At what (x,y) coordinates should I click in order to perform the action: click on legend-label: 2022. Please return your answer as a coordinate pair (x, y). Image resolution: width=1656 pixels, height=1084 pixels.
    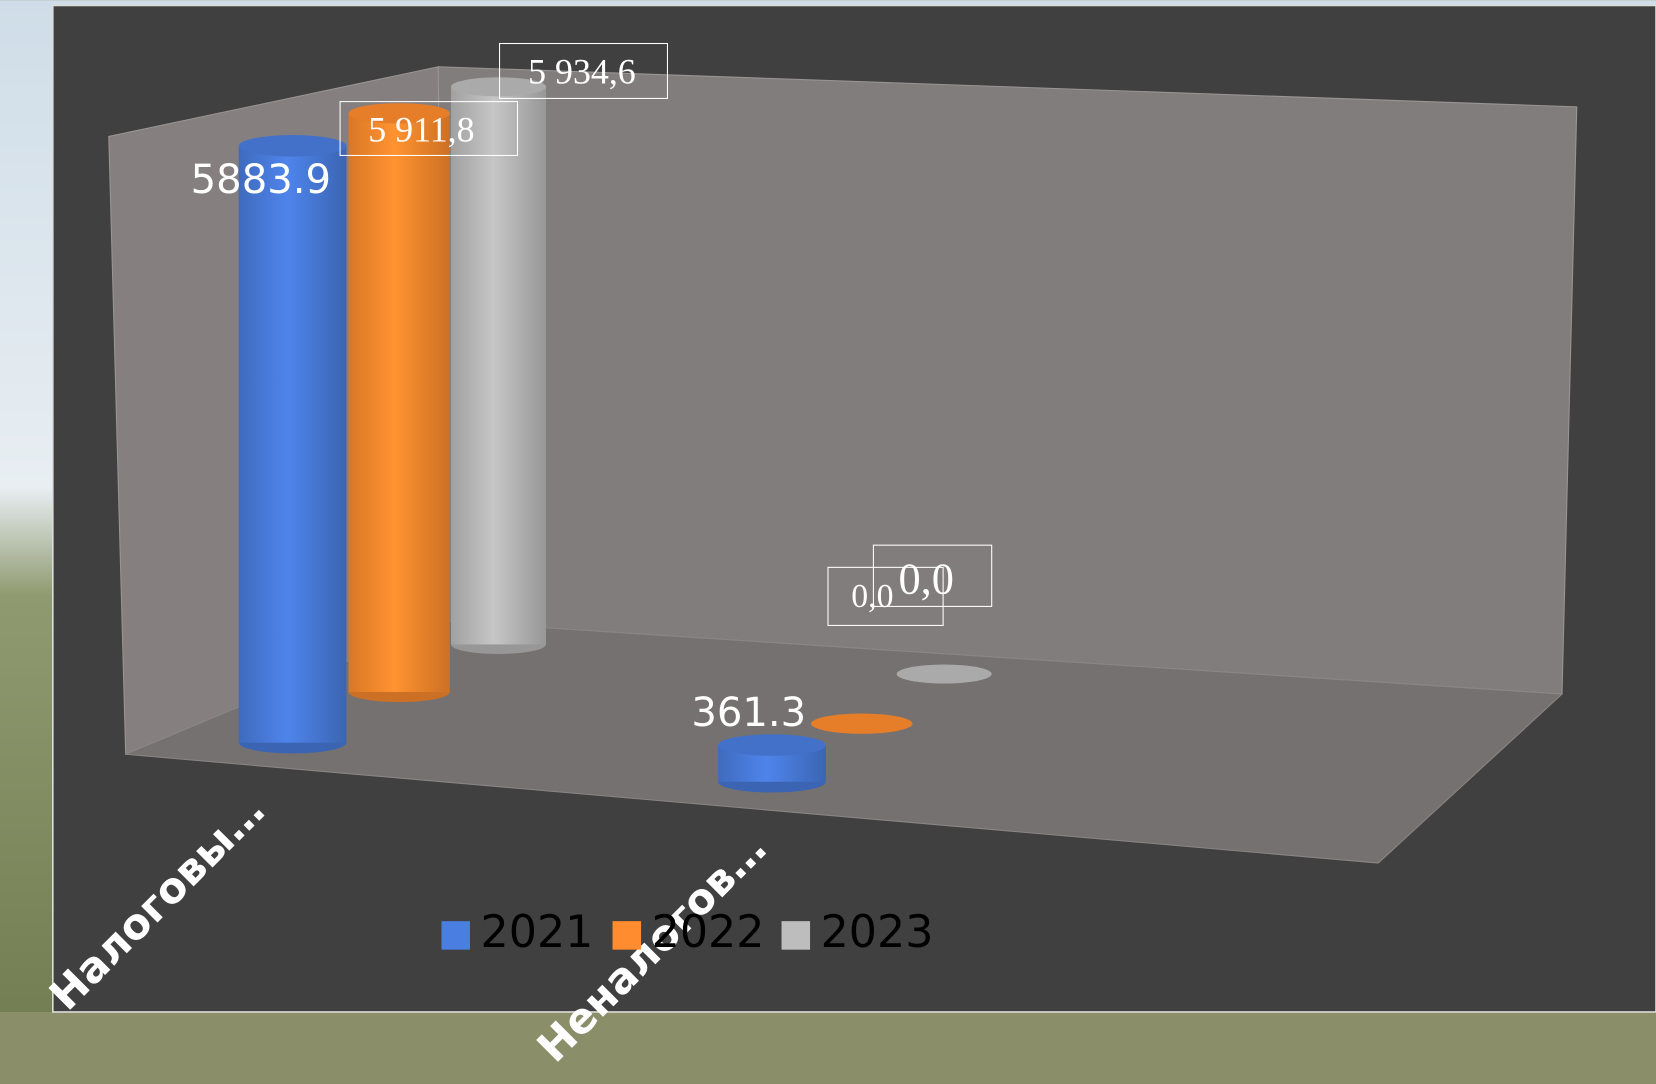
    Looking at the image, I should click on (708, 932).